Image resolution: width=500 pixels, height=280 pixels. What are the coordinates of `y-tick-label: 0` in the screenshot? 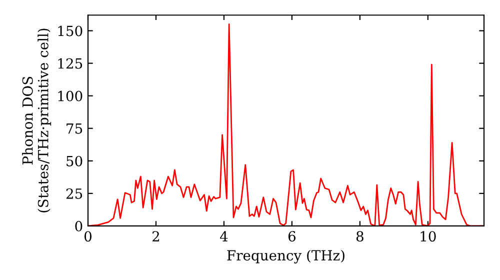 It's located at (78, 226).